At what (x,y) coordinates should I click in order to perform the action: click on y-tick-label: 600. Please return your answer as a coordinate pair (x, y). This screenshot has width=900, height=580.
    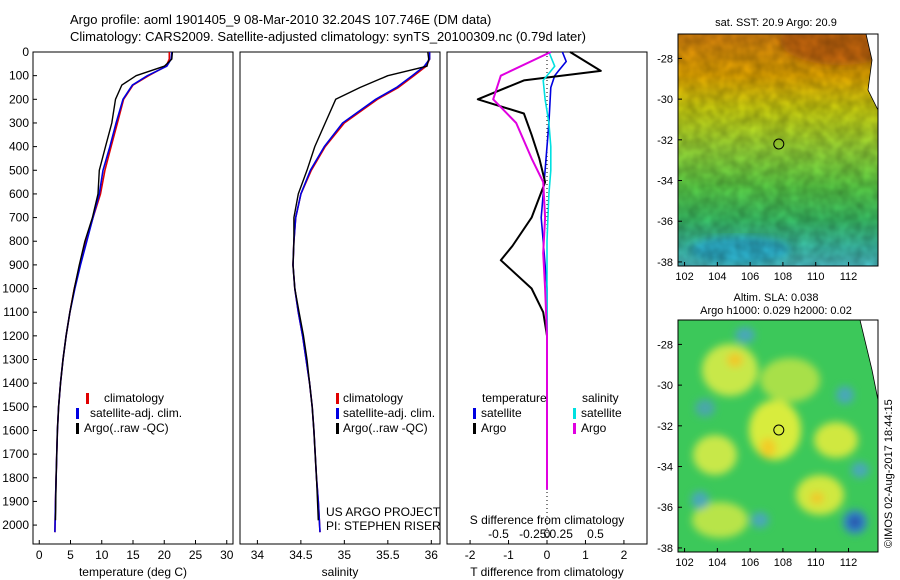
    Looking at the image, I should click on (19, 194).